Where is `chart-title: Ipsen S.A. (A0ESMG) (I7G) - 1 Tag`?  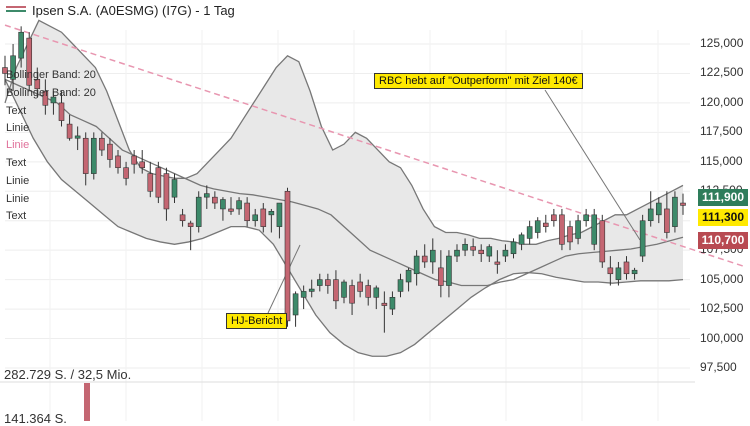
chart-title: Ipsen S.A. (A0ESMG) (I7G) - 1 Tag is located at coordinates (133, 10).